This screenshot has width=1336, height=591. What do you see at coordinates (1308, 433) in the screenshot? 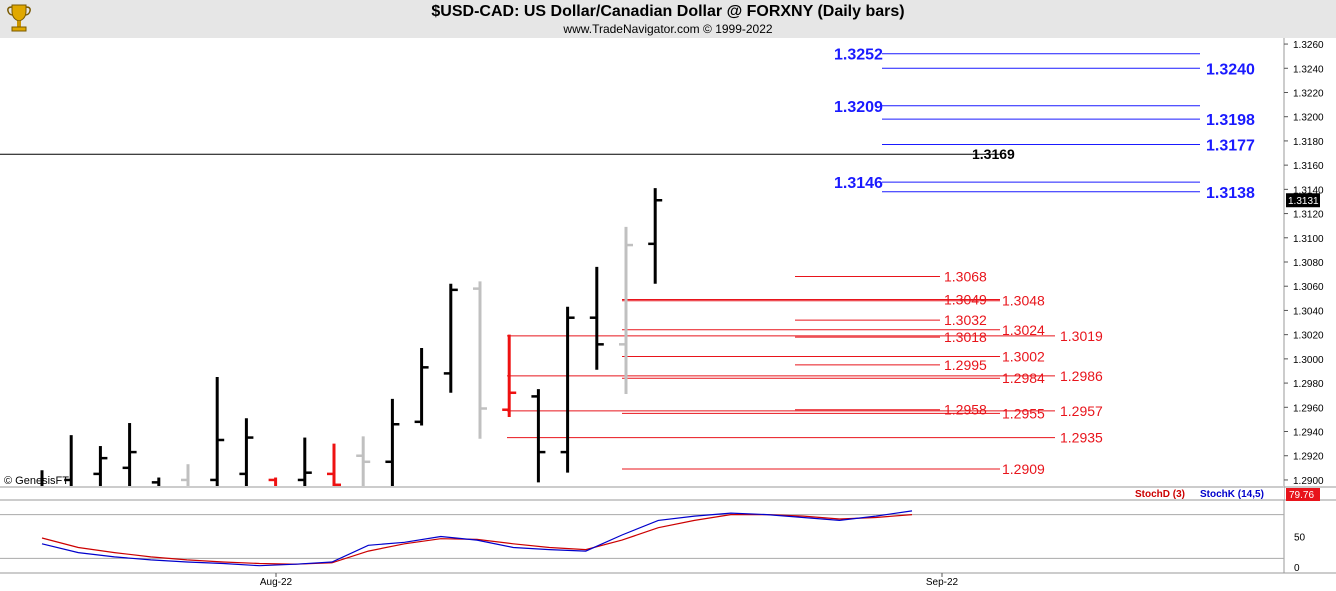
I see `price-tick-label: 1.2940` at bounding box center [1308, 433].